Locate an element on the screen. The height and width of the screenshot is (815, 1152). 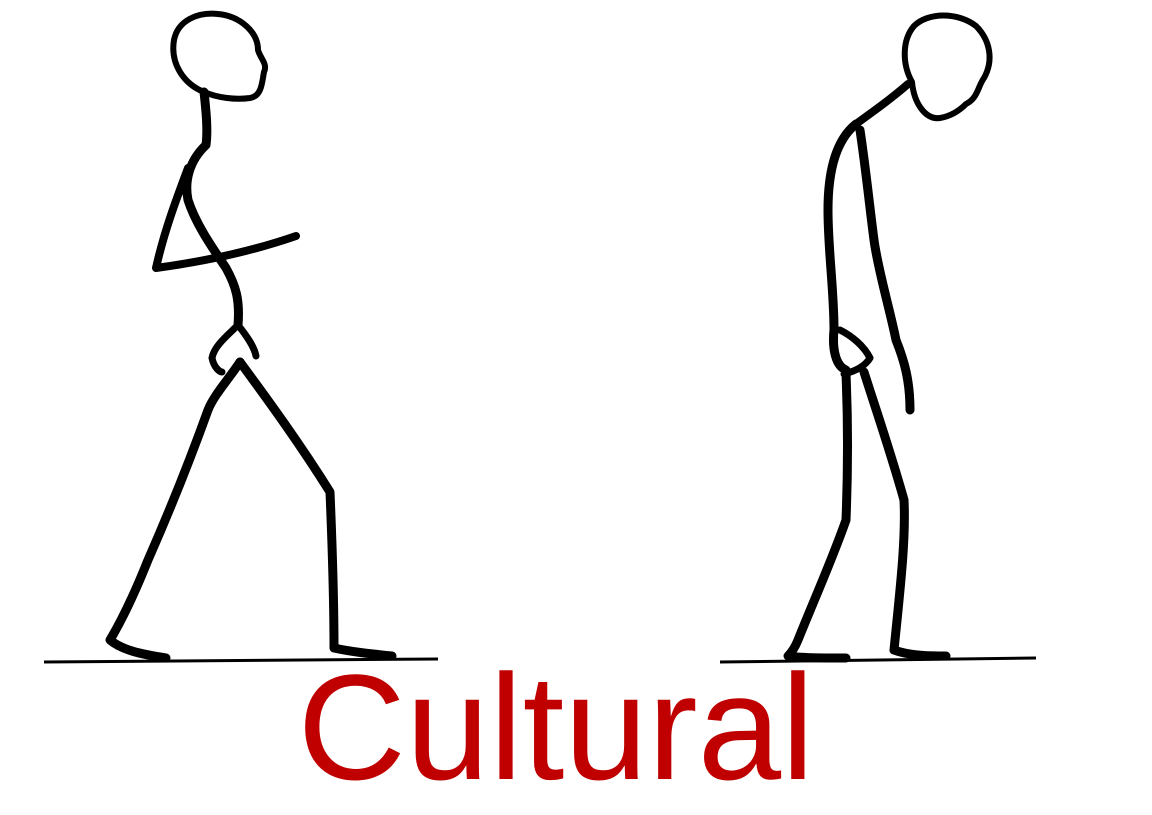
right-figure-back is located at coordinates (842, 247).